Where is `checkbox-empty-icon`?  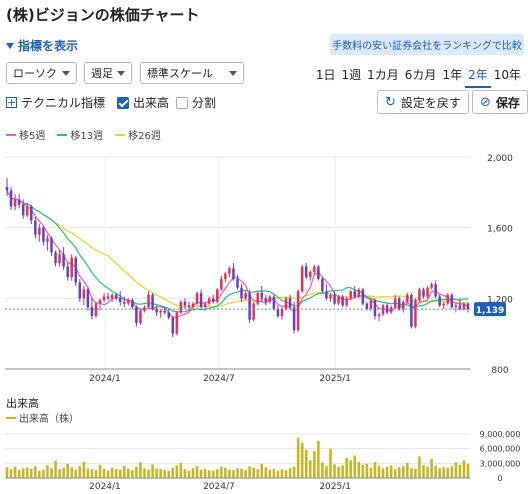
checkbox-empty-icon is located at coordinates (182, 102).